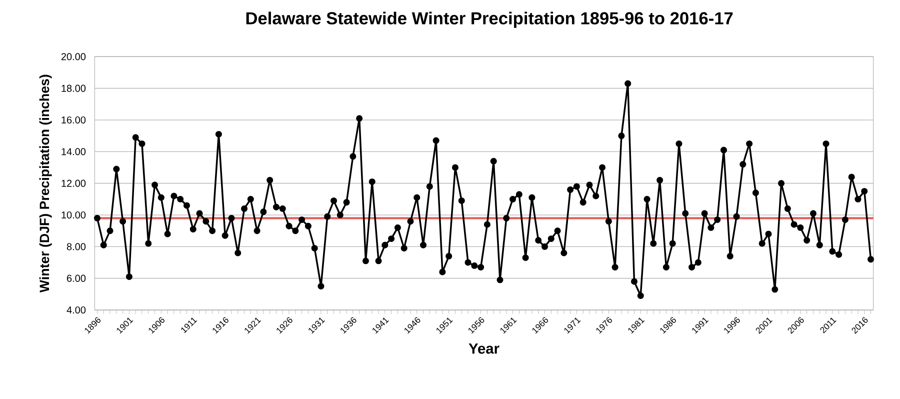  I want to click on y-tick-label: 16.00, so click(74, 120).